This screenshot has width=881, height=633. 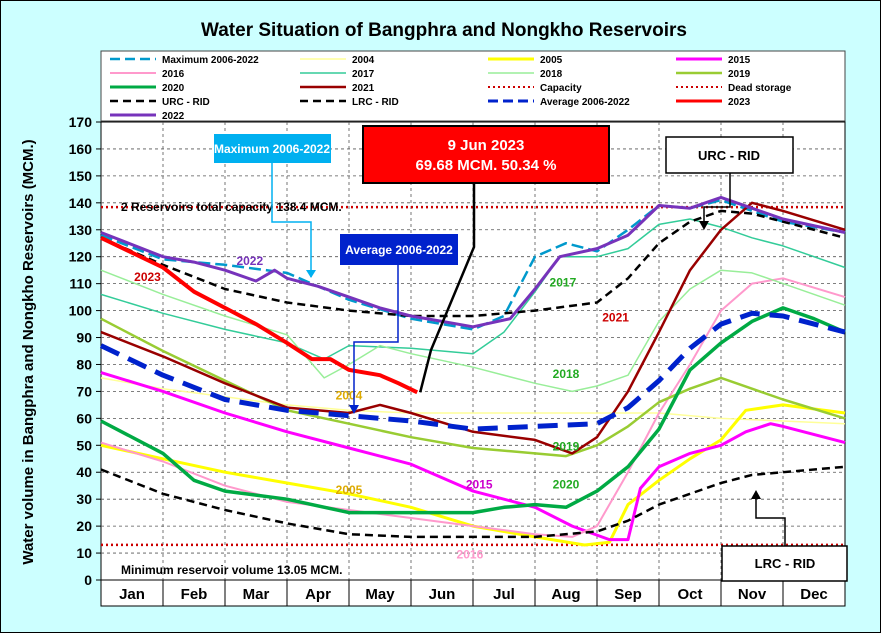 What do you see at coordinates (132, 594) in the screenshot?
I see `month-label: Jan` at bounding box center [132, 594].